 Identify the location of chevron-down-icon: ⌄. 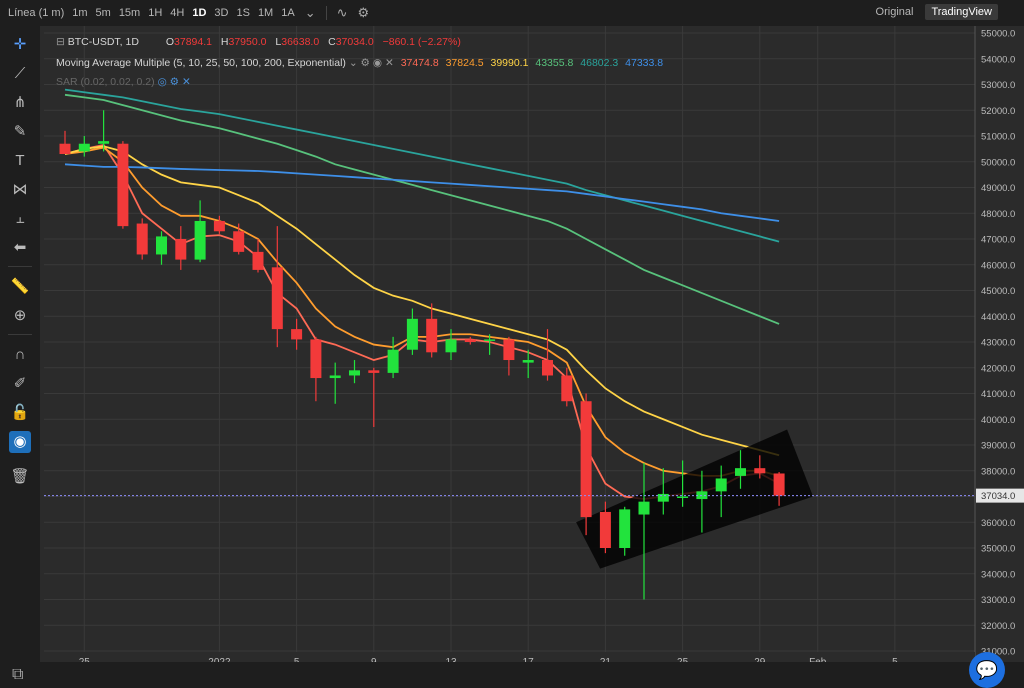
(310, 12).